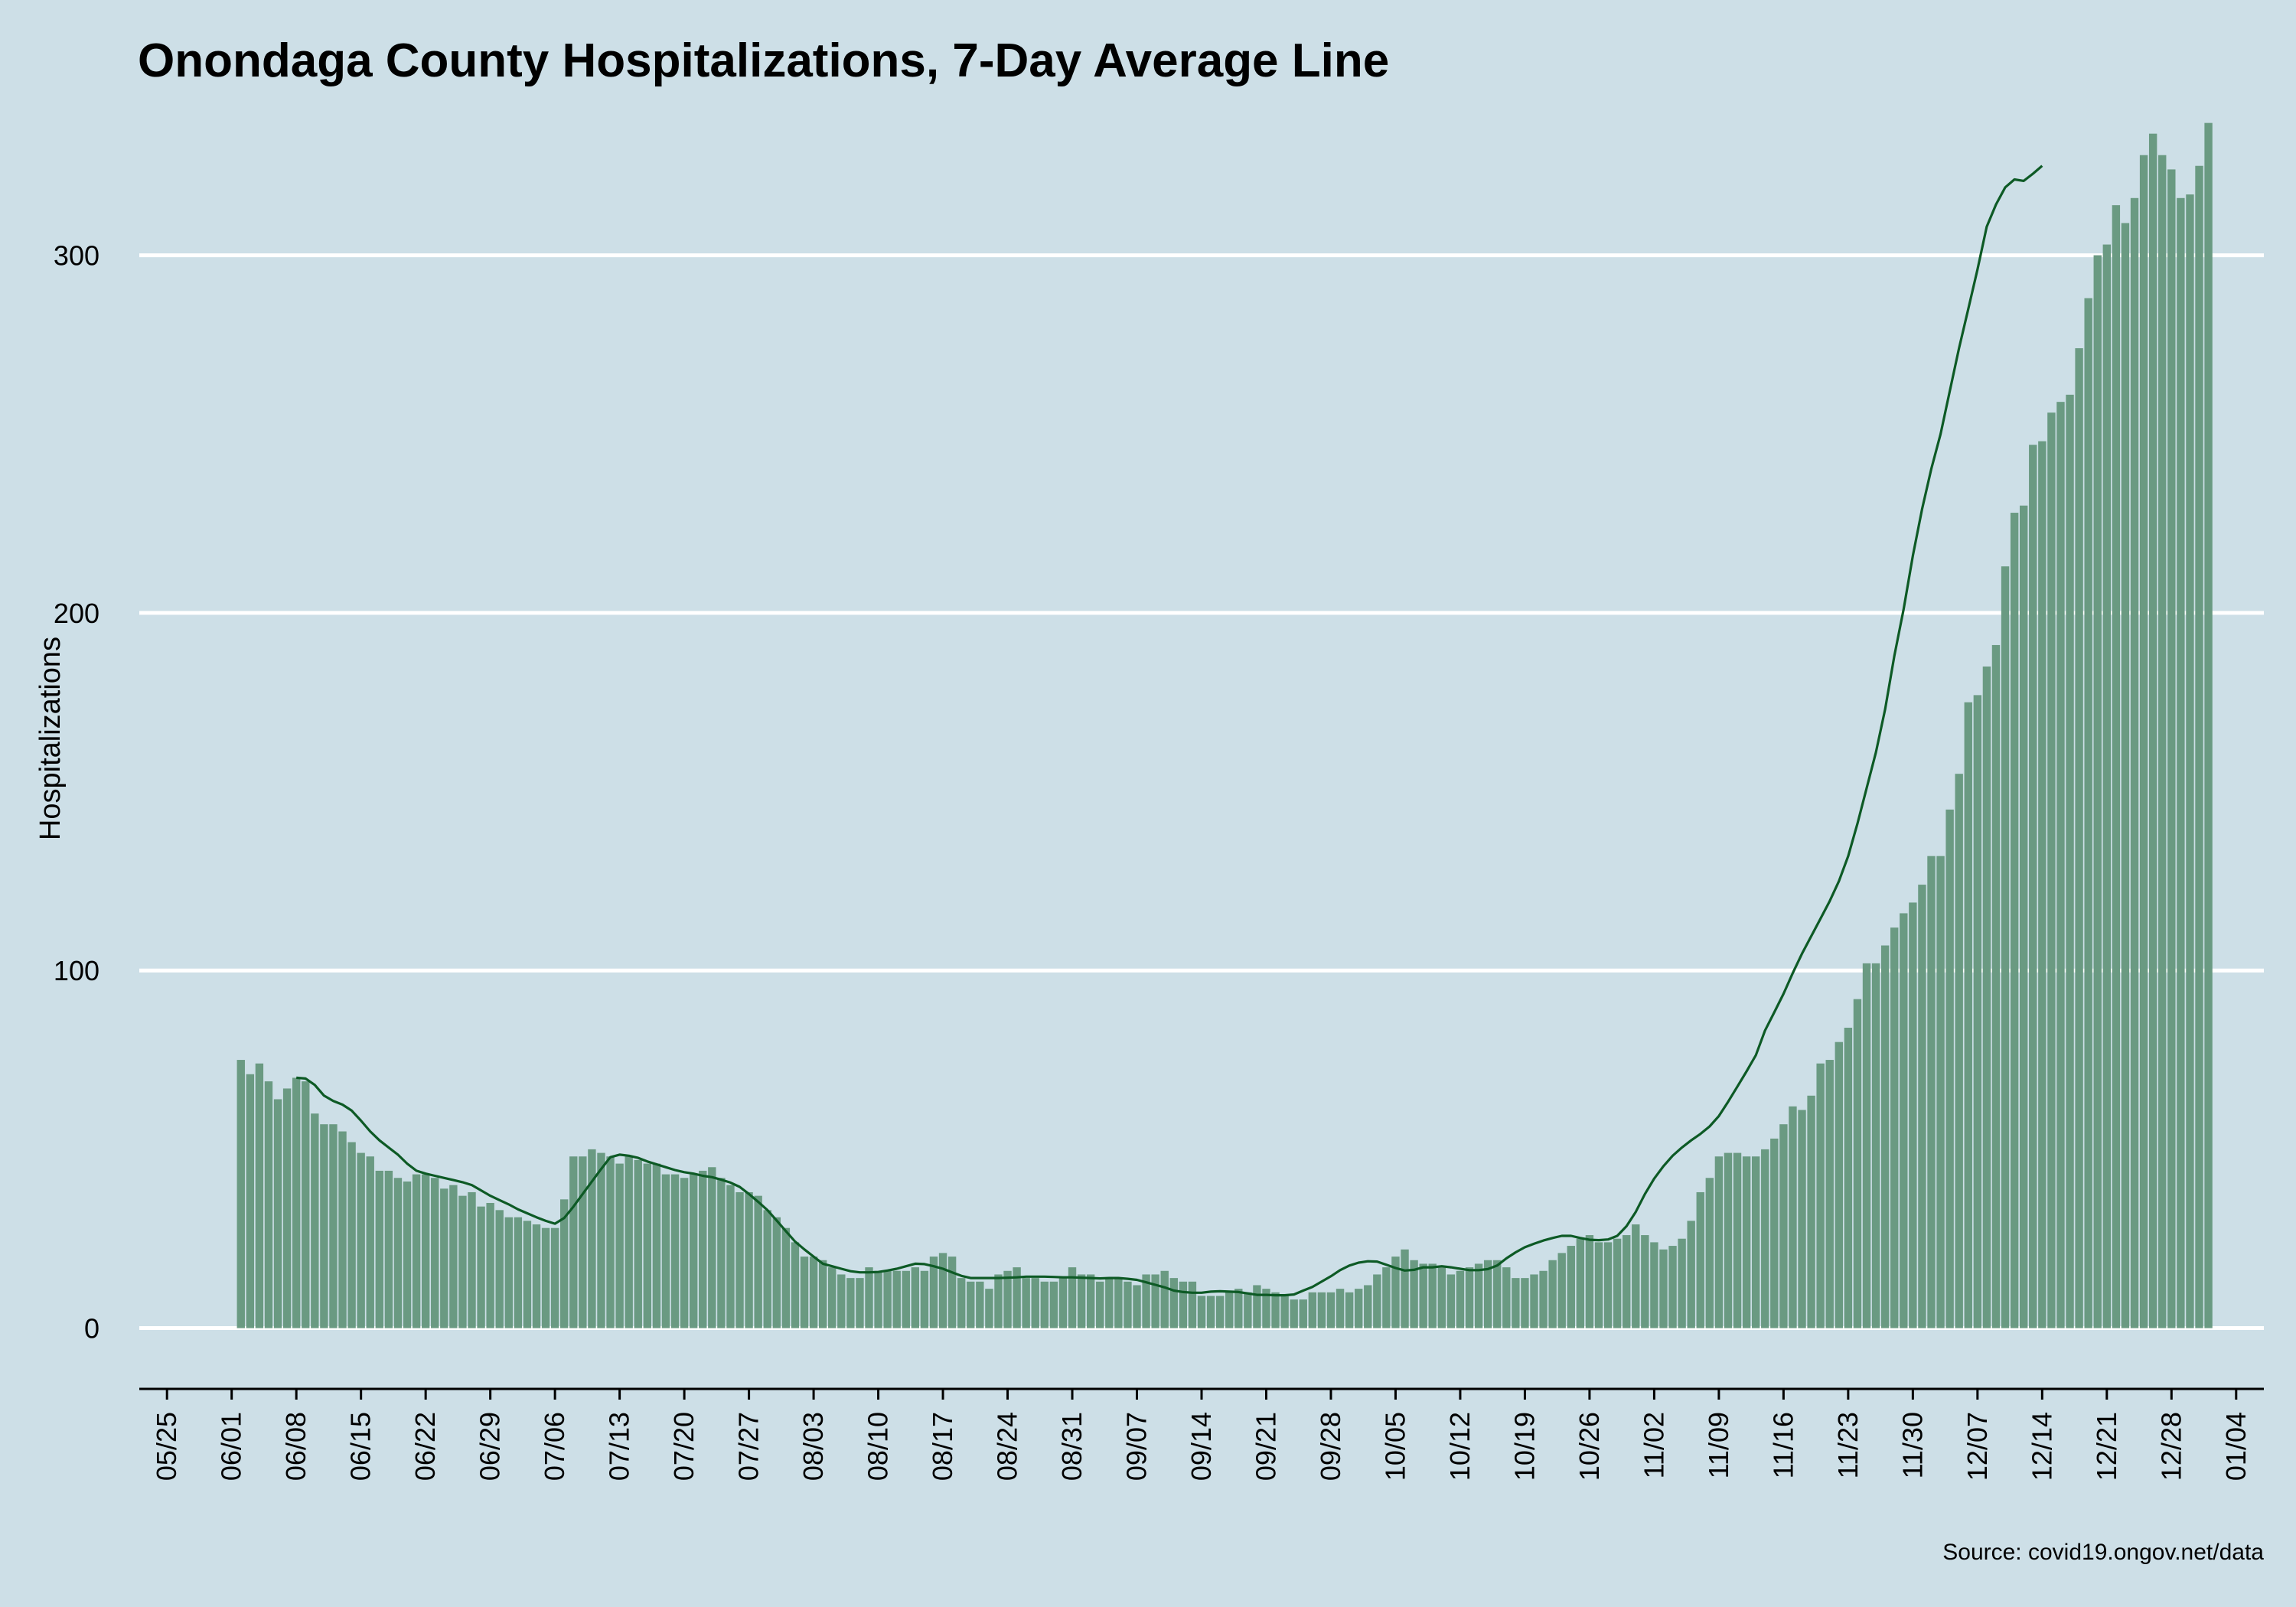  I want to click on x-tick-label: 05/25, so click(166, 1446).